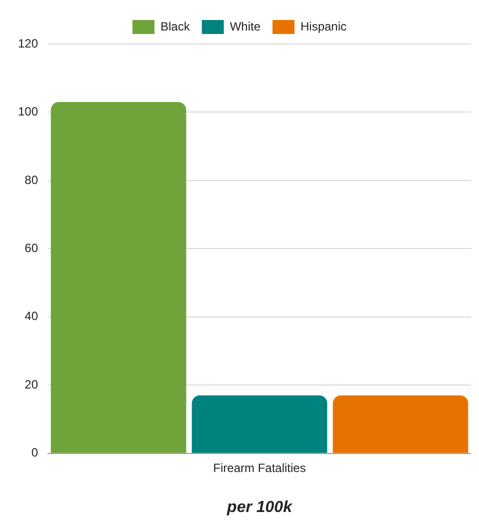 Image resolution: width=479 pixels, height=529 pixels. What do you see at coordinates (28, 111) in the screenshot?
I see `y-tick-label: 100` at bounding box center [28, 111].